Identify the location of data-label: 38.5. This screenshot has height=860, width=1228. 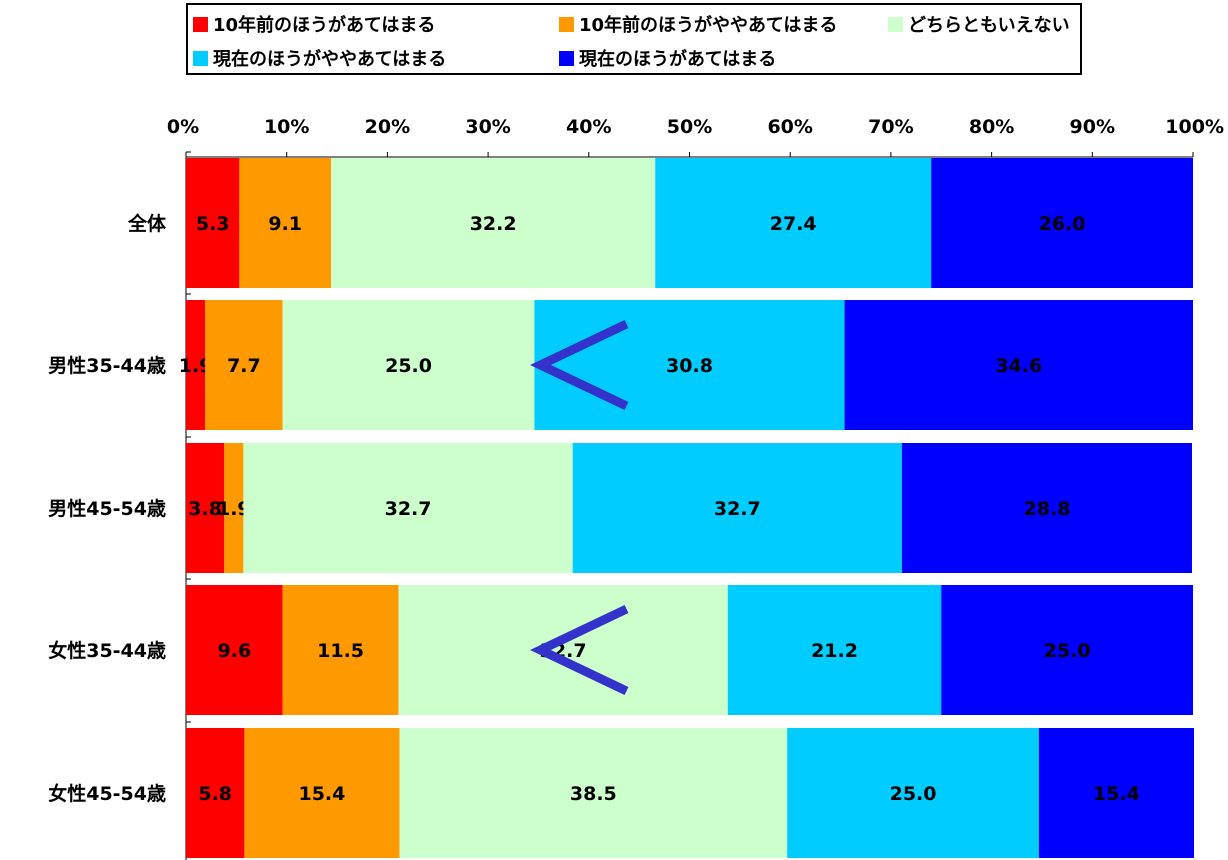
(593, 794).